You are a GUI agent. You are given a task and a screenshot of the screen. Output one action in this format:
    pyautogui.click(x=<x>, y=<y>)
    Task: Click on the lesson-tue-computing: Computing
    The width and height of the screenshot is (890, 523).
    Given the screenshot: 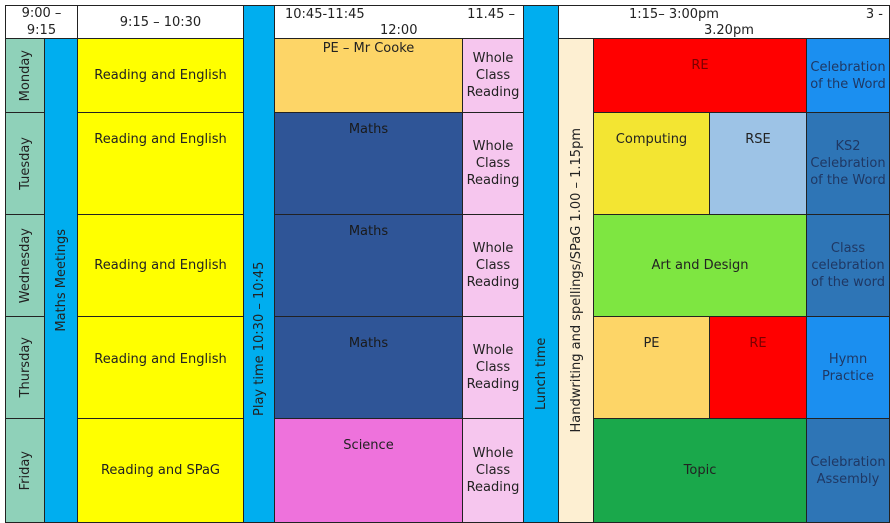 What is the action you would take?
    pyautogui.click(x=651, y=163)
    